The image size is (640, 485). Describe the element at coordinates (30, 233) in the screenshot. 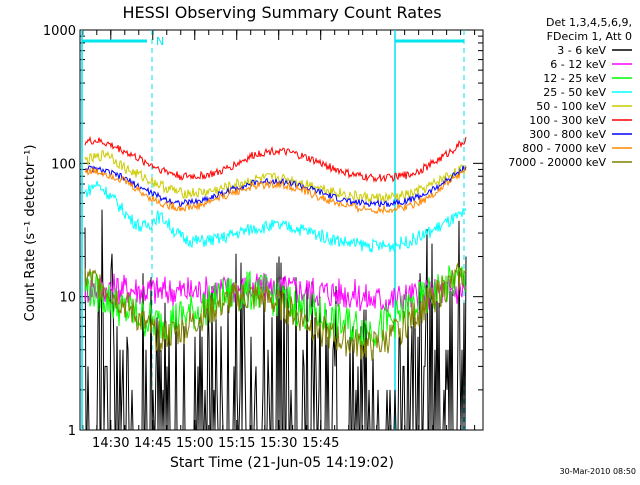

I see `y-axis-label: Count Rate (s⁻¹ detector⁻¹)` at that location.